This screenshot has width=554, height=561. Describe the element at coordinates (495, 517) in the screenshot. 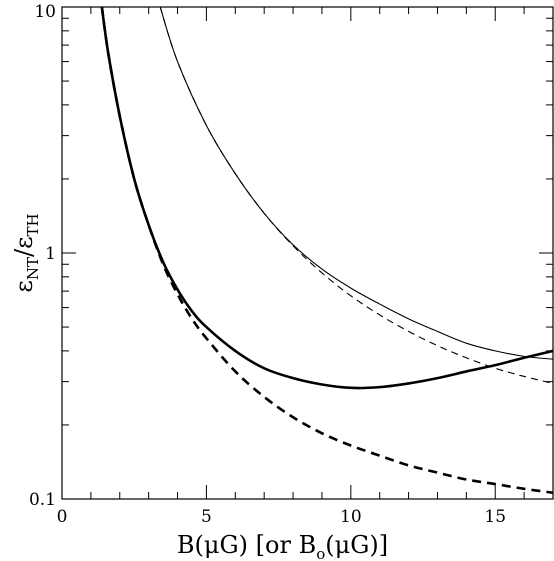

I see `x-tick-label: 15` at that location.